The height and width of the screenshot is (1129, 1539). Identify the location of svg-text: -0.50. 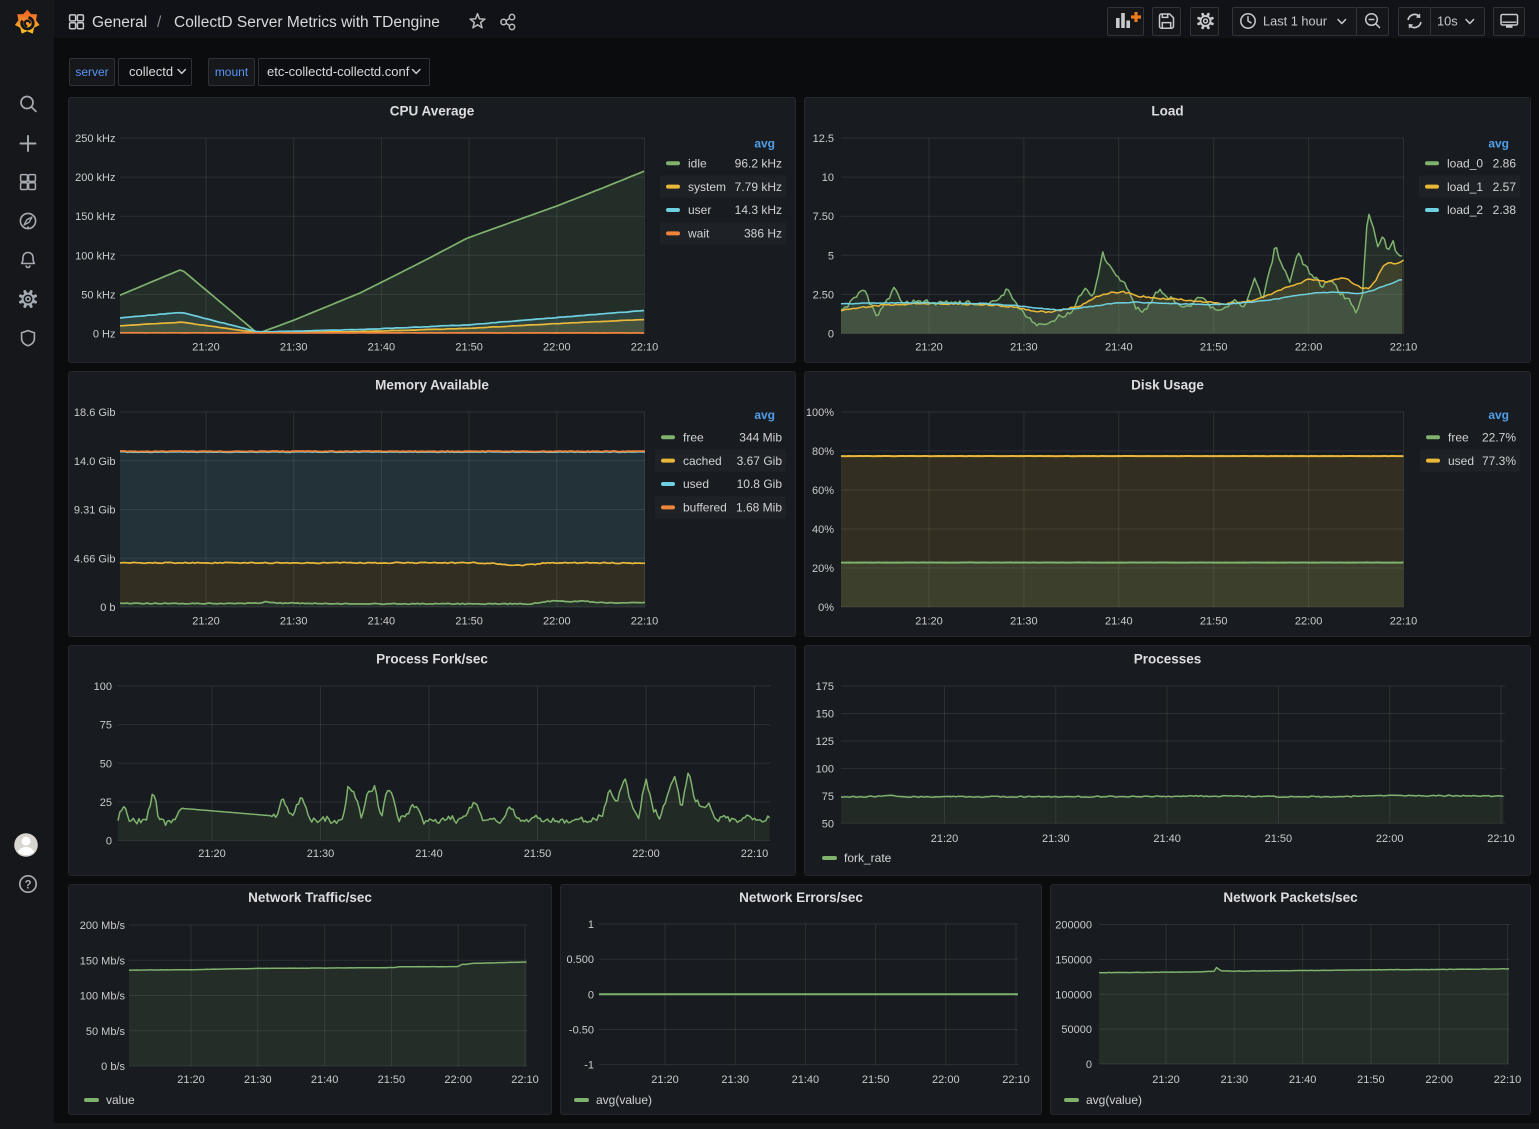
(581, 1031).